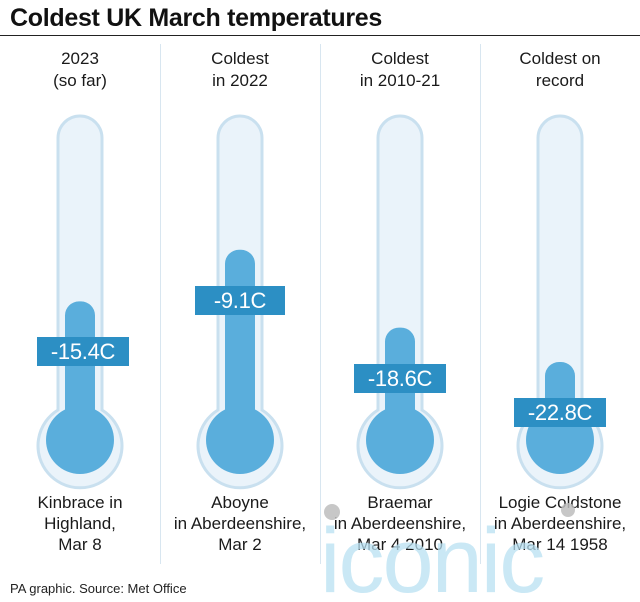 This screenshot has width=640, height=602. I want to click on column-header-line: record, so click(560, 80).